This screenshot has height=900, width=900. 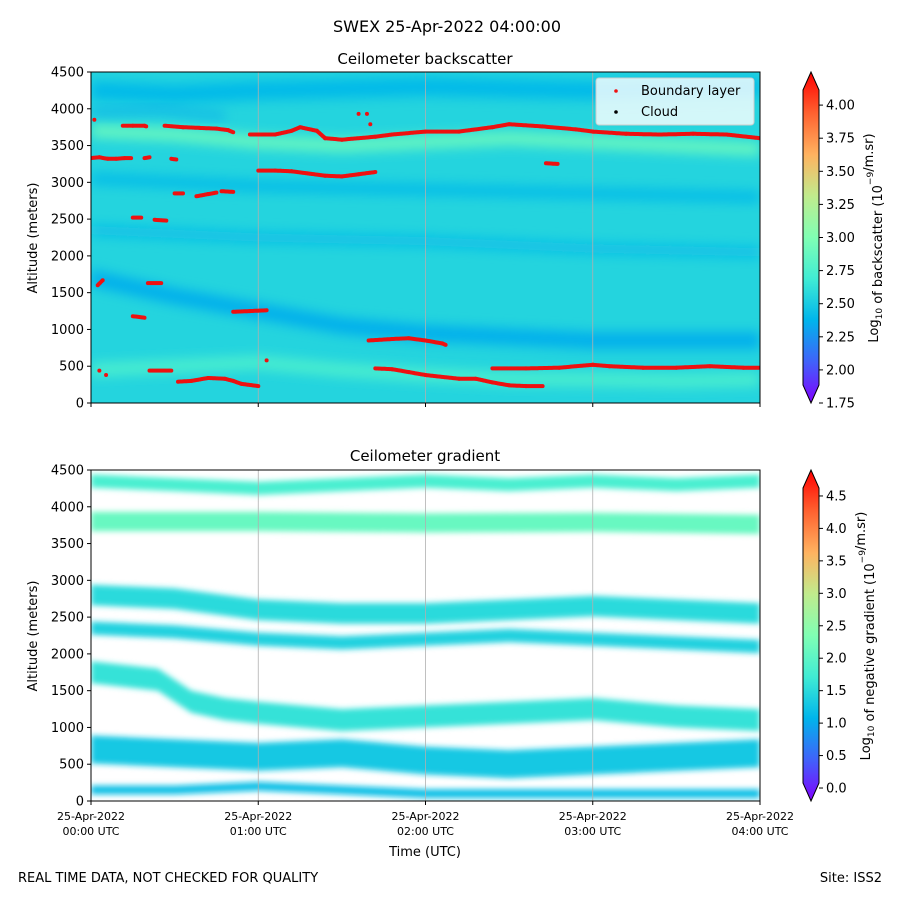 I want to click on colorbar-tick-label: 2.00, so click(x=840, y=370).